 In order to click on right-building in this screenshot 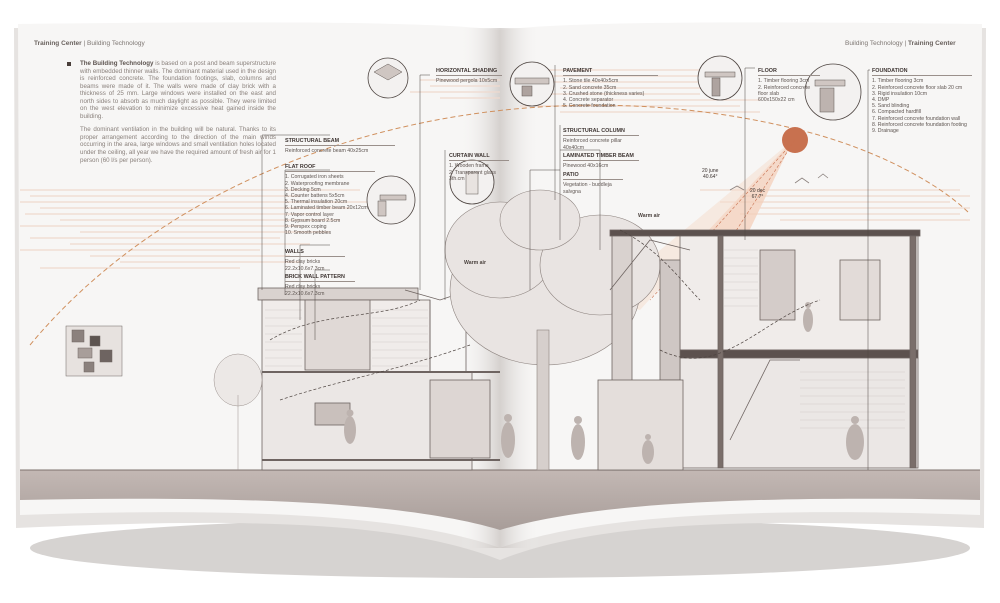, I will do `click(759, 350)`.